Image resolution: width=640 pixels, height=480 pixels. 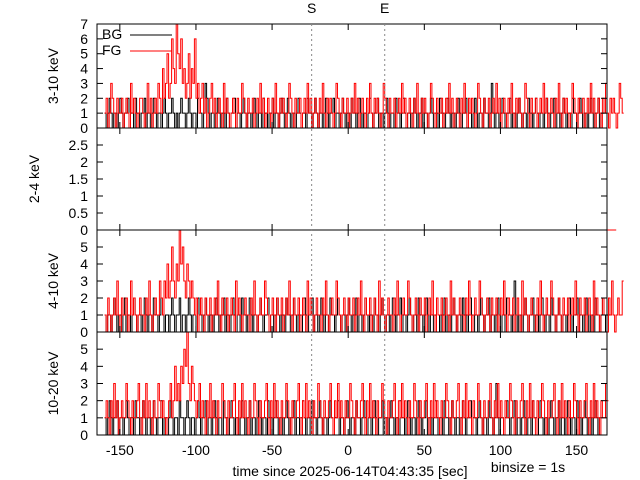 I want to click on legend-label-bg: BG, so click(x=112, y=34).